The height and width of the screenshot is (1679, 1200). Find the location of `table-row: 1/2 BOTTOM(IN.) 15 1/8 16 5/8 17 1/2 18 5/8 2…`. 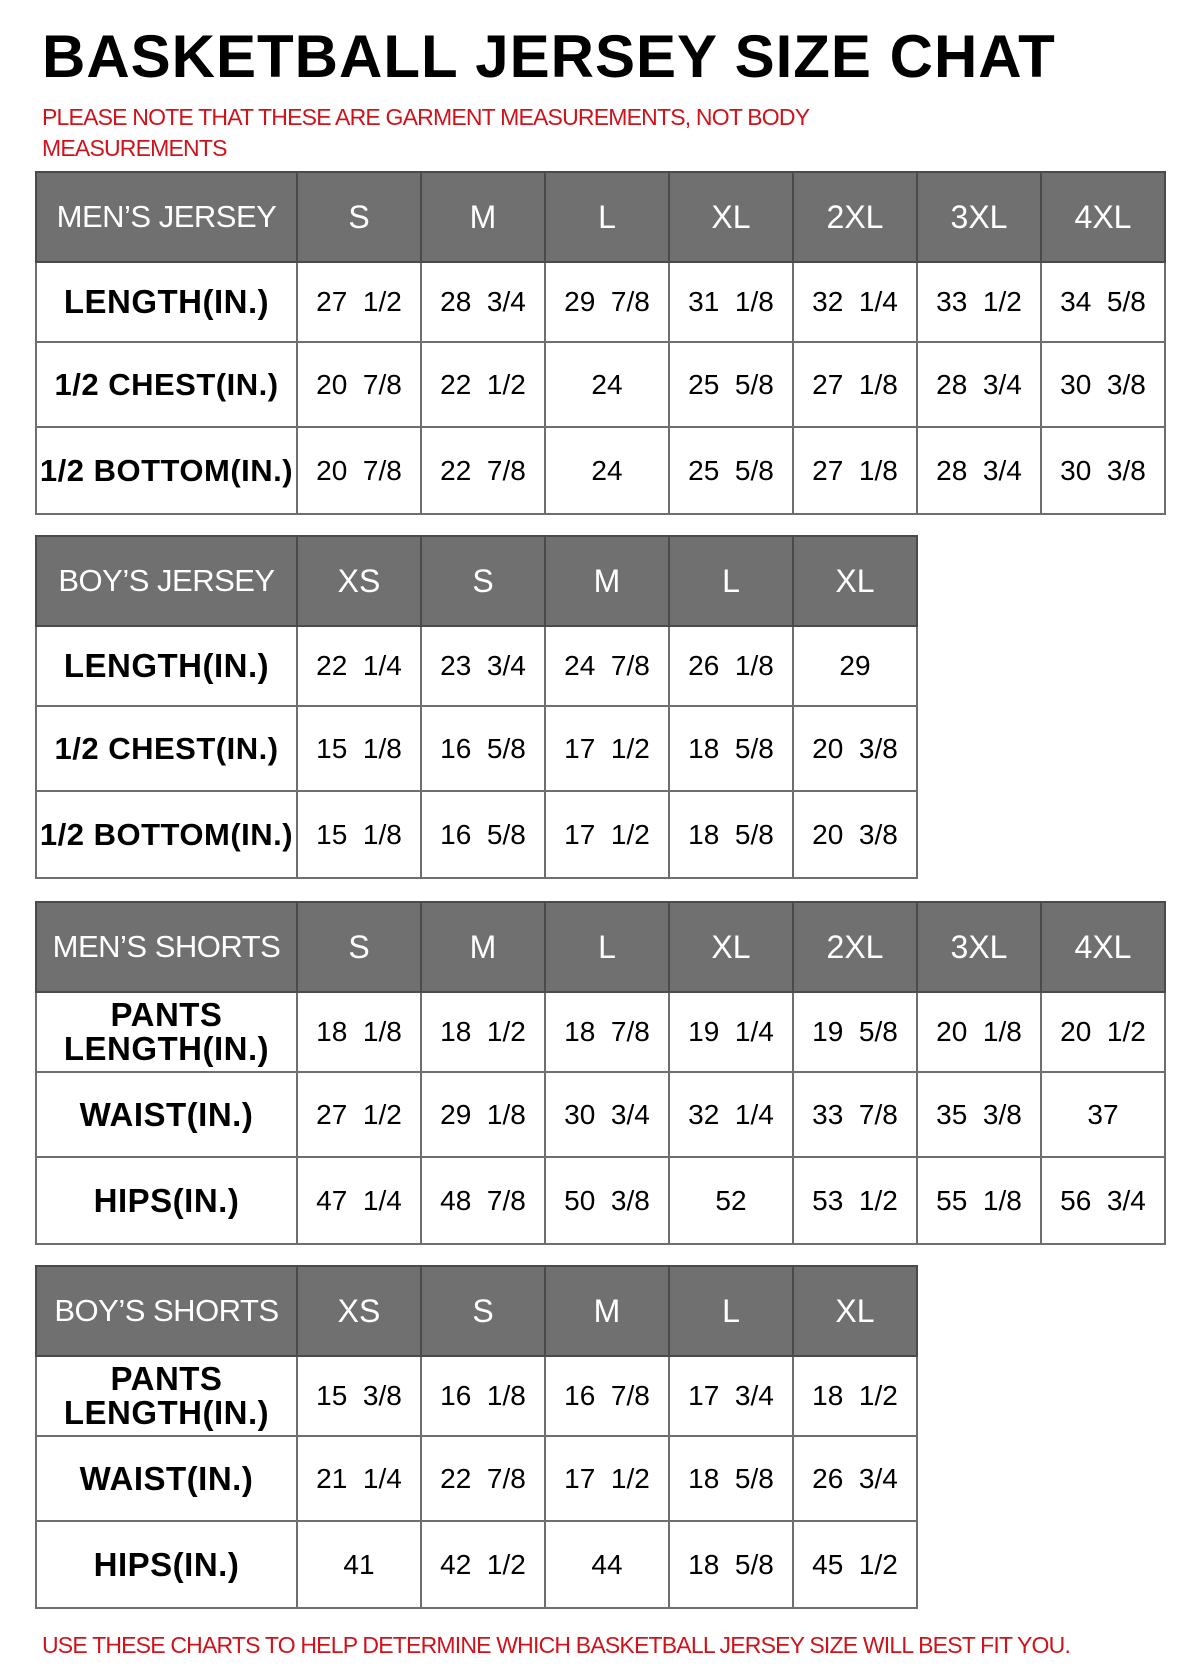

table-row: 1/2 BOTTOM(IN.) 15 1/8 16 5/8 17 1/2 18 5/8 2… is located at coordinates (476, 834).